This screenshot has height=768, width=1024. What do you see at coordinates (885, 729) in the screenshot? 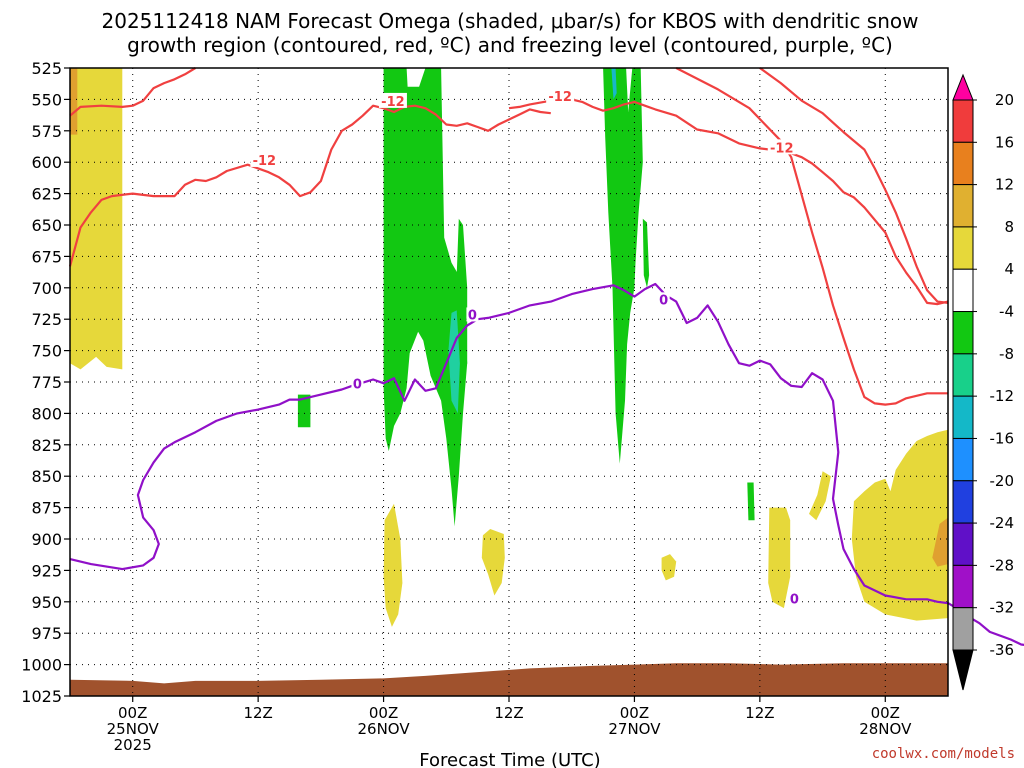
I see `x-tick-label: 28NOV` at bounding box center [885, 729].